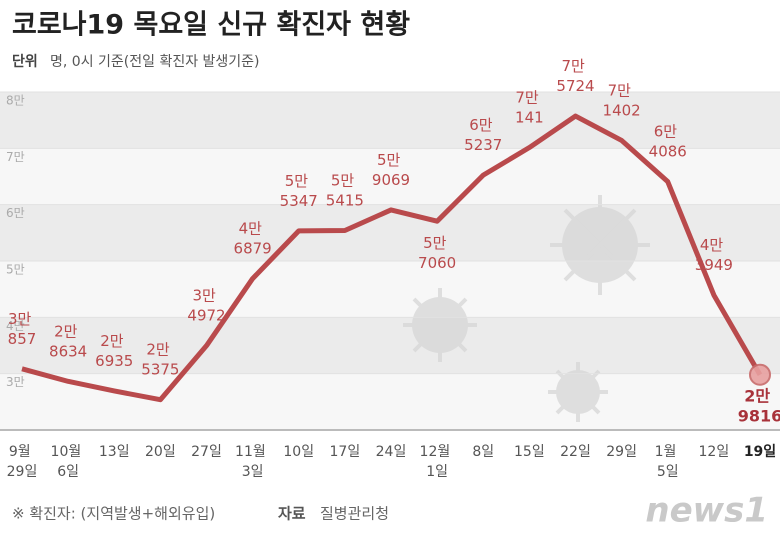  What do you see at coordinates (760, 452) in the screenshot?
I see `x-tick-label: 19일` at bounding box center [760, 452].